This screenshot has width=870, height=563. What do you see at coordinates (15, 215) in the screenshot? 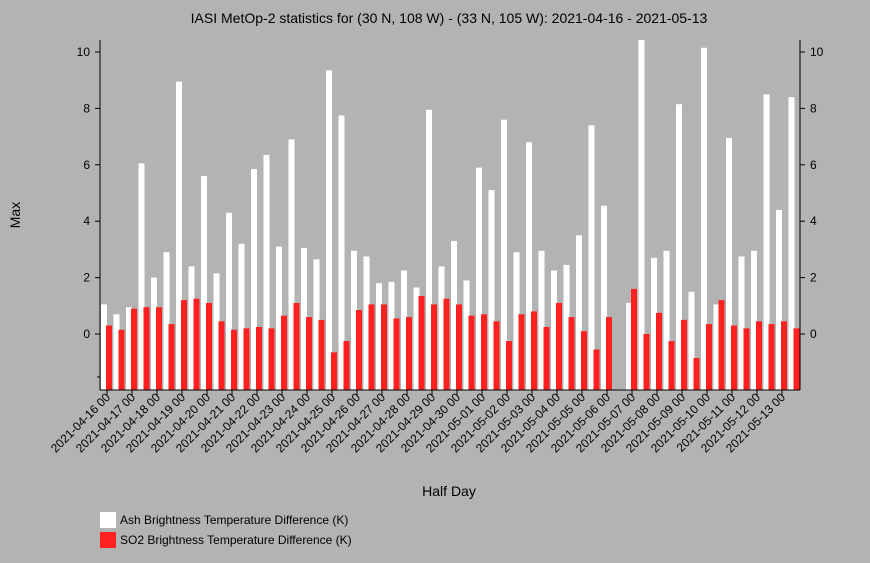
I see `y-axis-label: Max` at bounding box center [15, 215].